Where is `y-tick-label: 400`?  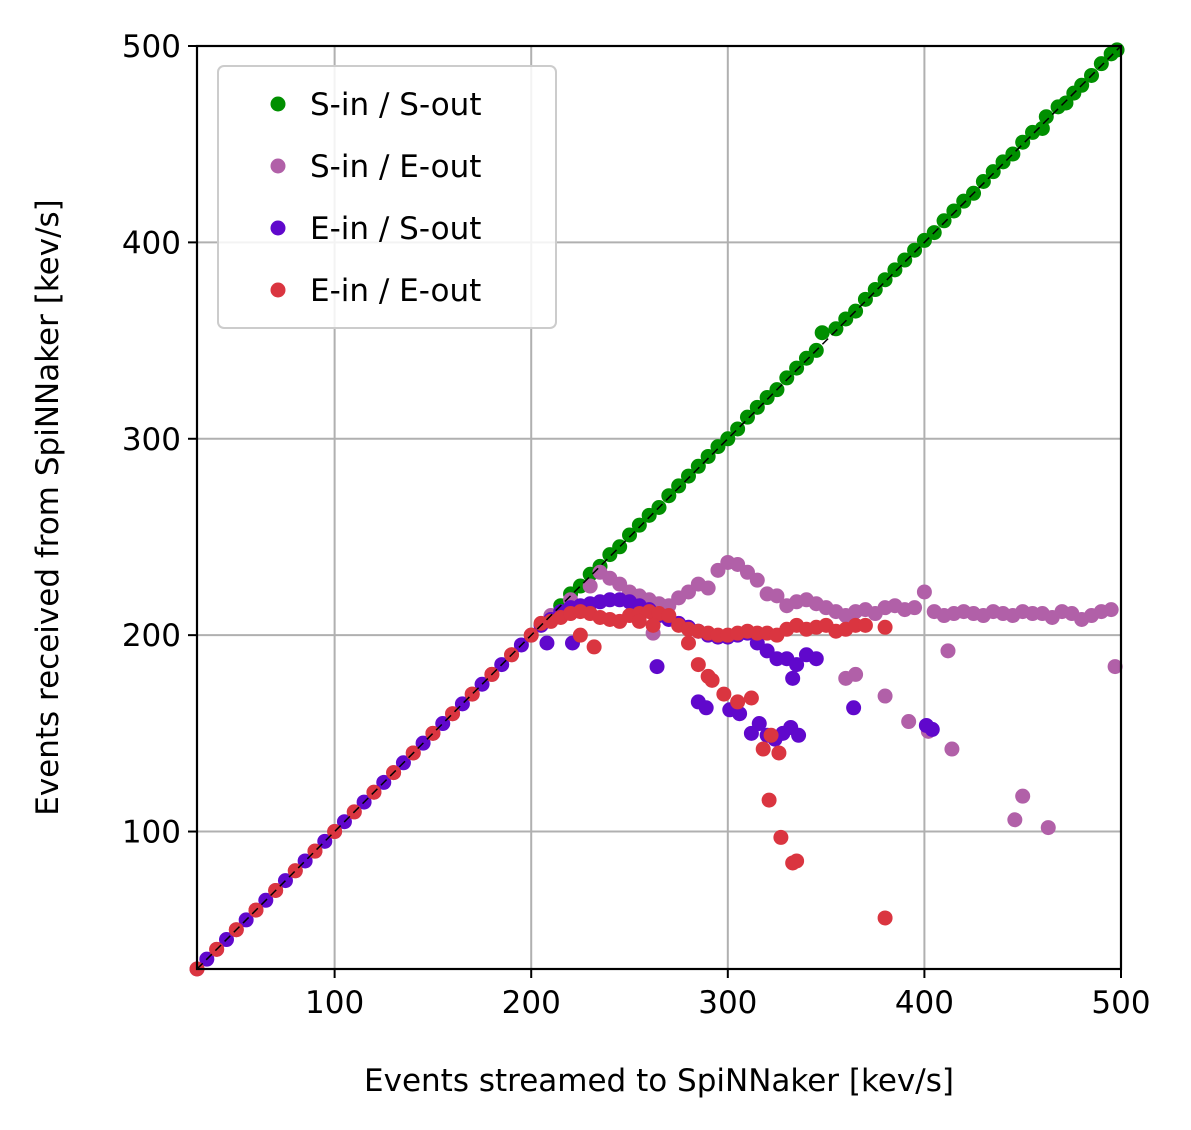
y-tick-label: 400 is located at coordinates (151, 243).